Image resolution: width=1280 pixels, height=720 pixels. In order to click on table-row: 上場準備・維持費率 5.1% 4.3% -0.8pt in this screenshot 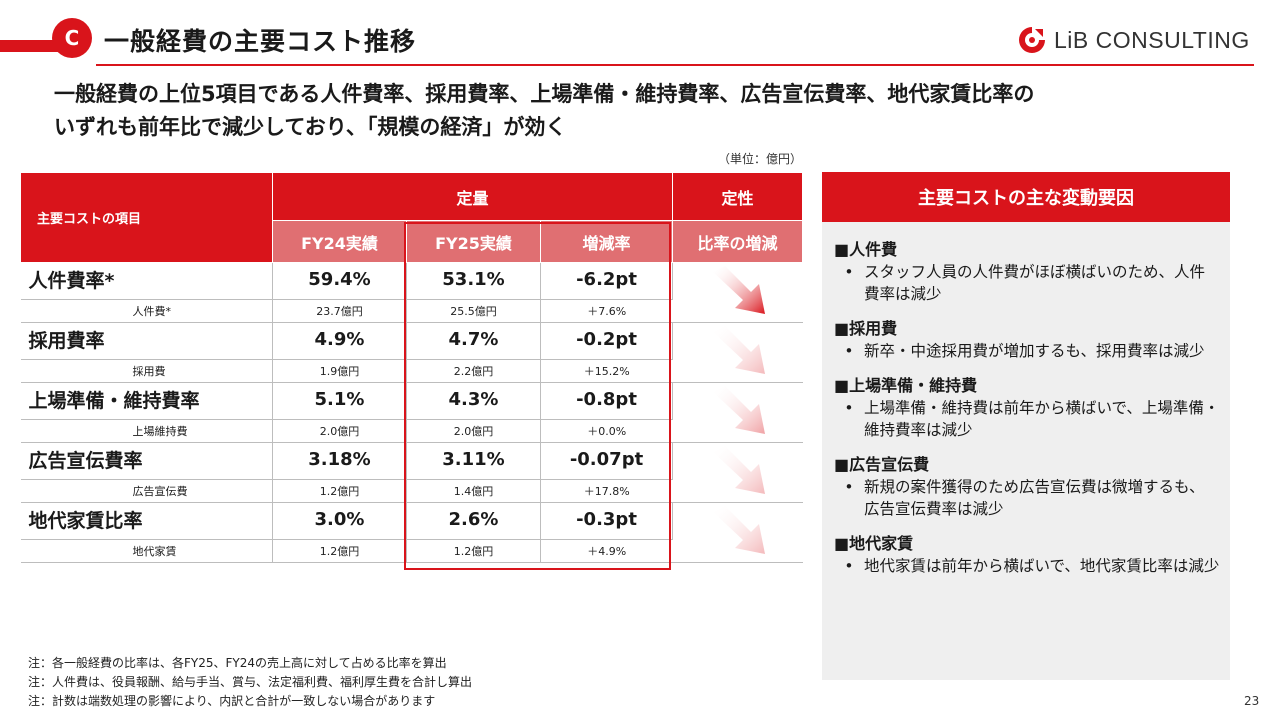, I will do `click(411, 412)`.